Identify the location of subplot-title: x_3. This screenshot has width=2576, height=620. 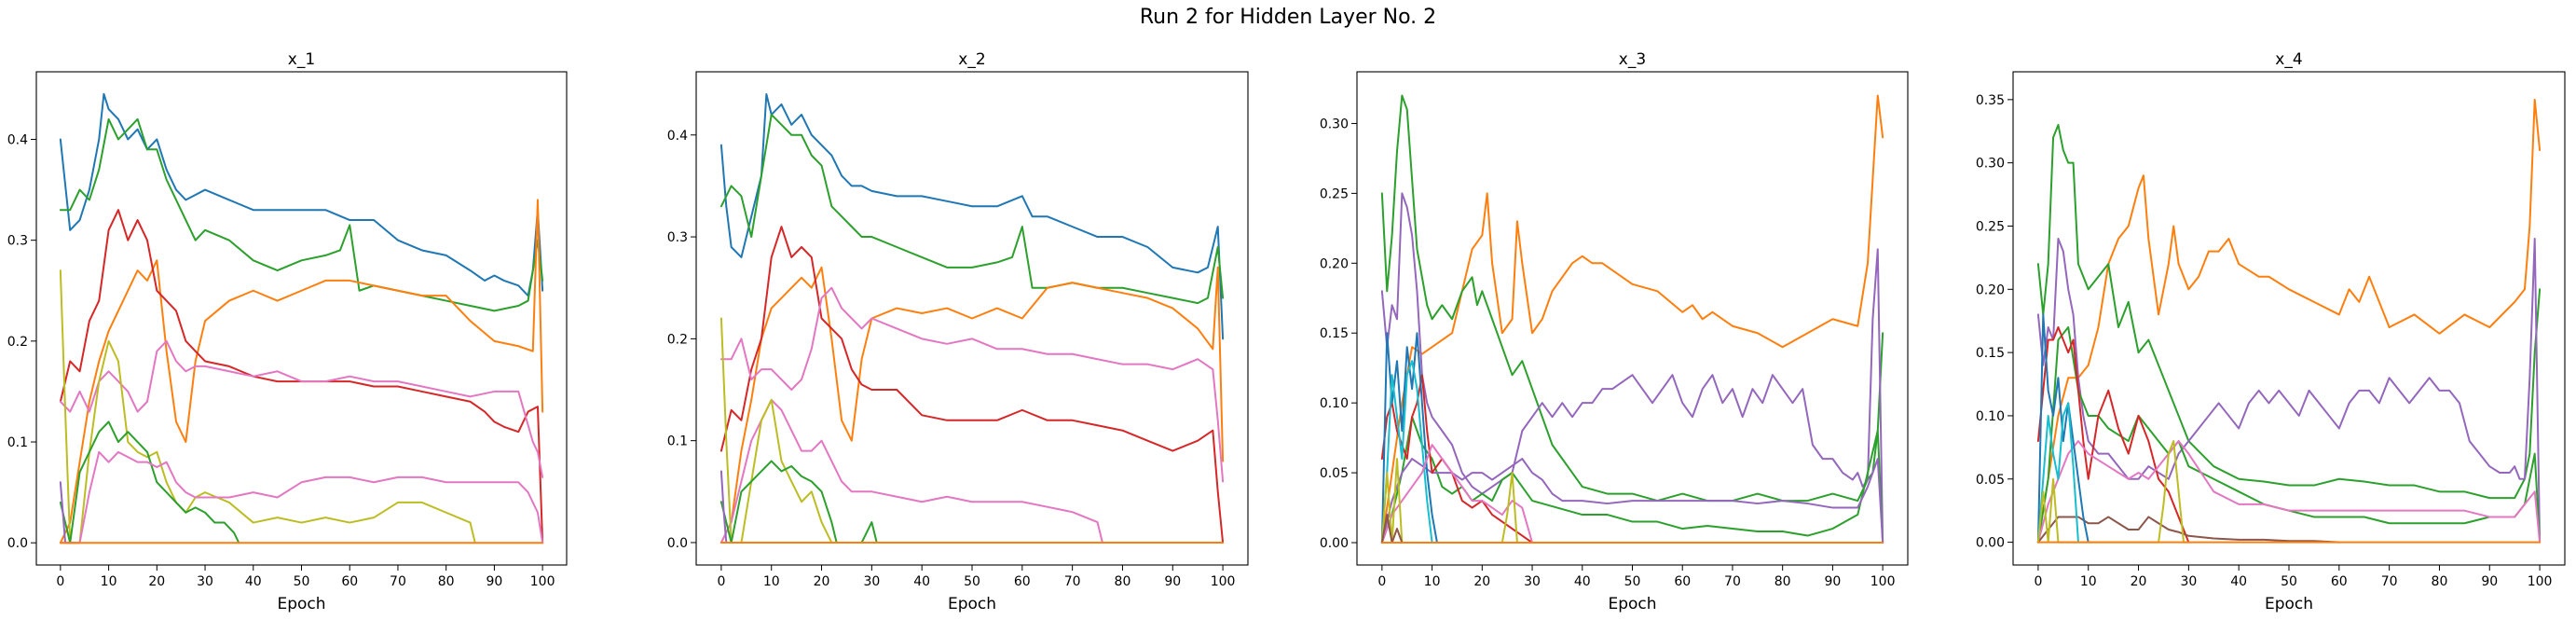
(1632, 59).